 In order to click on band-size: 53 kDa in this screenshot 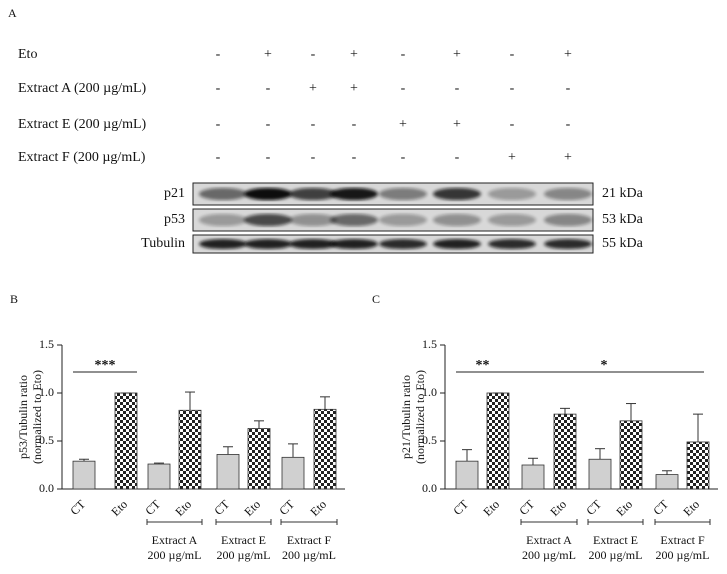, I will do `click(623, 219)`.